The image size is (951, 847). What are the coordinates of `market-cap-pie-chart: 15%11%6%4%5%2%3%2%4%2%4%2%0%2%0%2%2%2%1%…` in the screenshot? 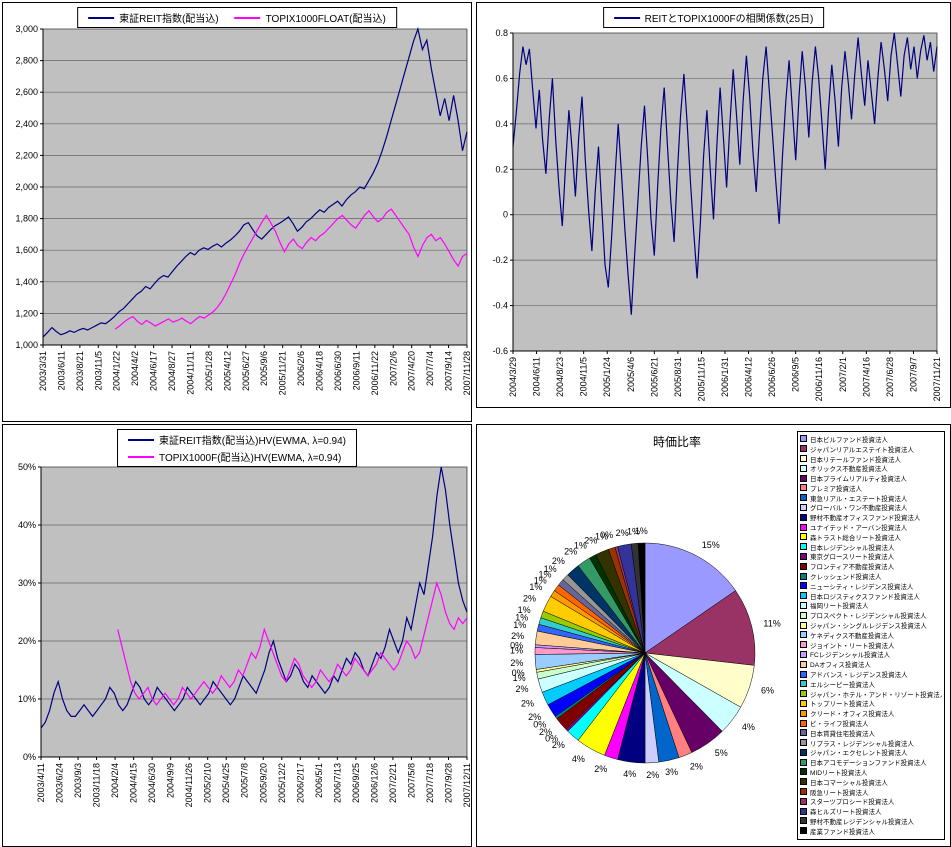 It's located at (645, 653).